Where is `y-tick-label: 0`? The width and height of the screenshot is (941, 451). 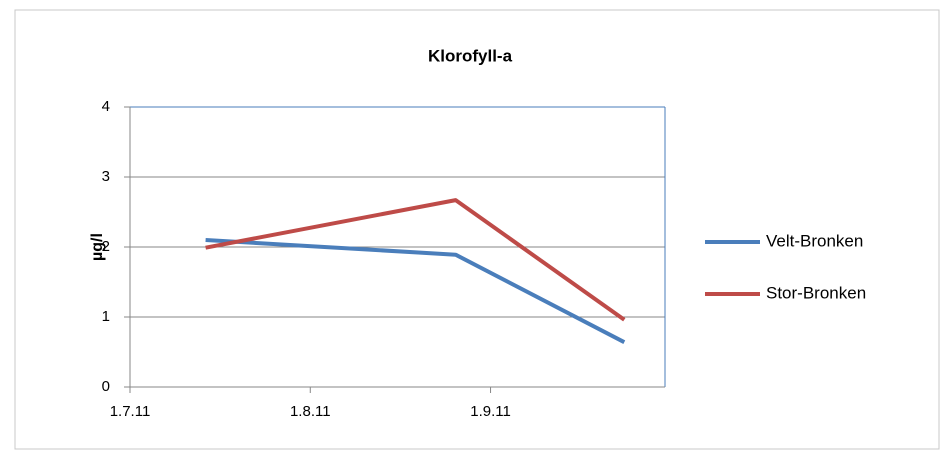
y-tick-label: 0 is located at coordinates (106, 386).